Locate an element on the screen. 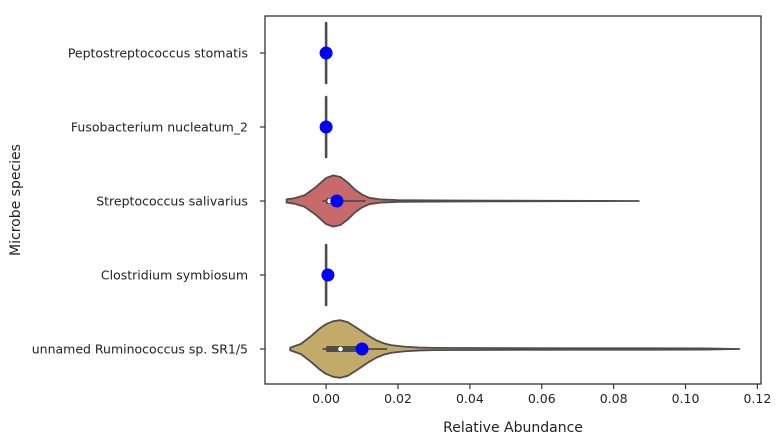 This screenshot has width=779, height=445. violin-median is located at coordinates (340, 349).